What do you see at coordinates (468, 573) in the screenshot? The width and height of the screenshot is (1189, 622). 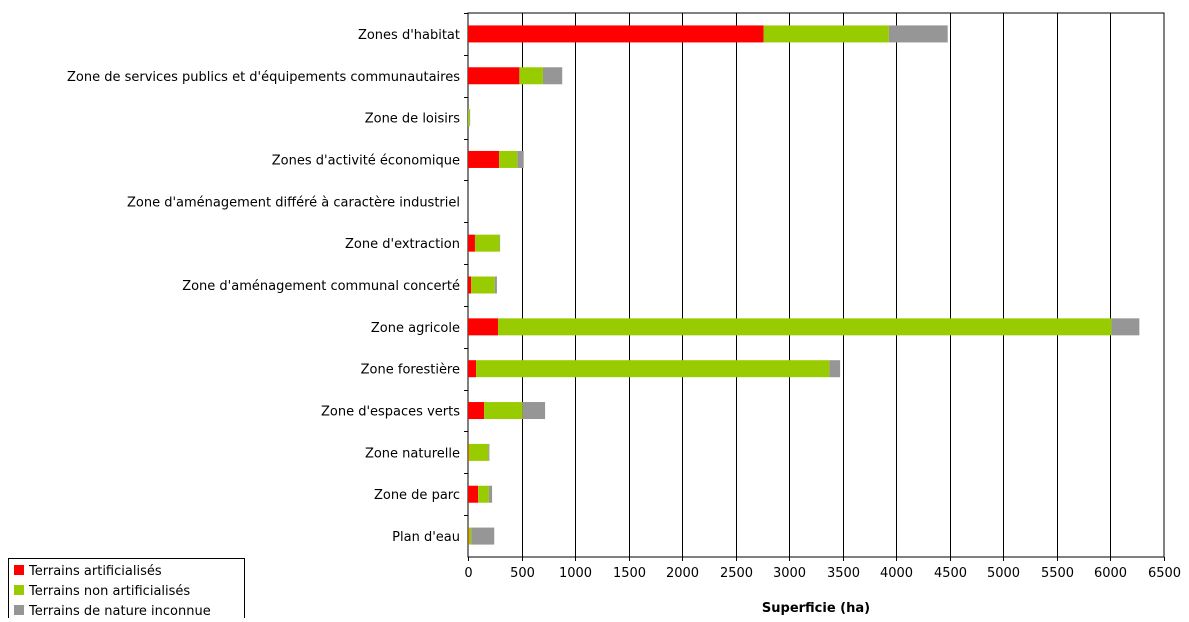 I see `x-tick-label: 0` at bounding box center [468, 573].